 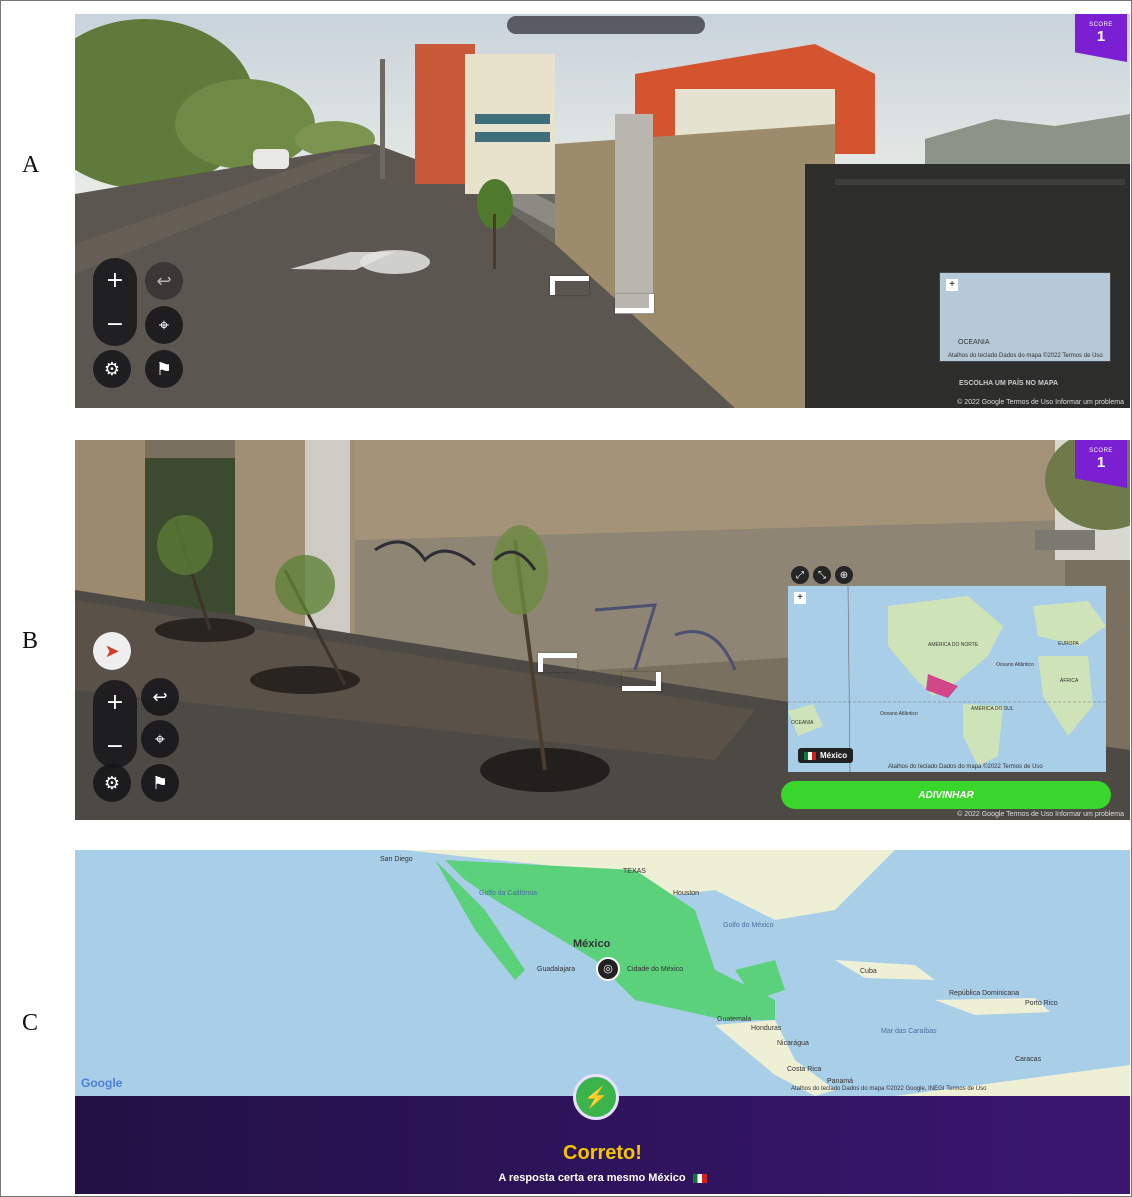 I want to click on guess-button-label: ADIVINHAR, so click(x=946, y=795).